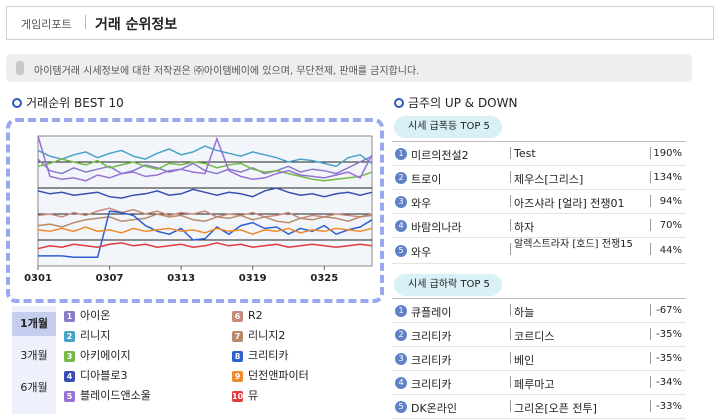 The height and width of the screenshot is (420, 720). What do you see at coordinates (539, 251) in the screenshot?
I see `rank-row: 5 와우 알렉스트라자 [호드] 전쟁15 44%` at bounding box center [539, 251].